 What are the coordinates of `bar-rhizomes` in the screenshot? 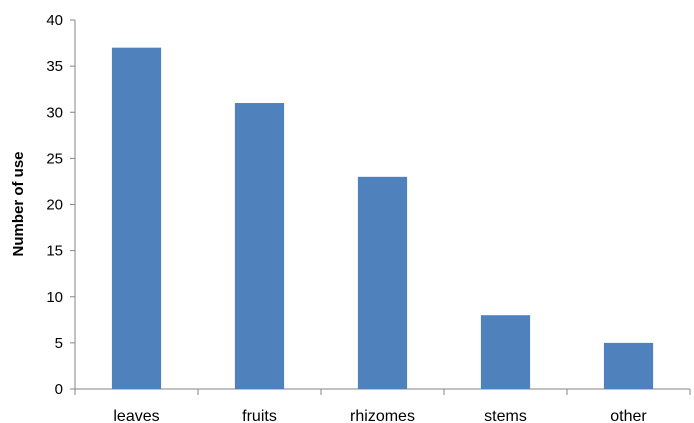 It's located at (382, 282).